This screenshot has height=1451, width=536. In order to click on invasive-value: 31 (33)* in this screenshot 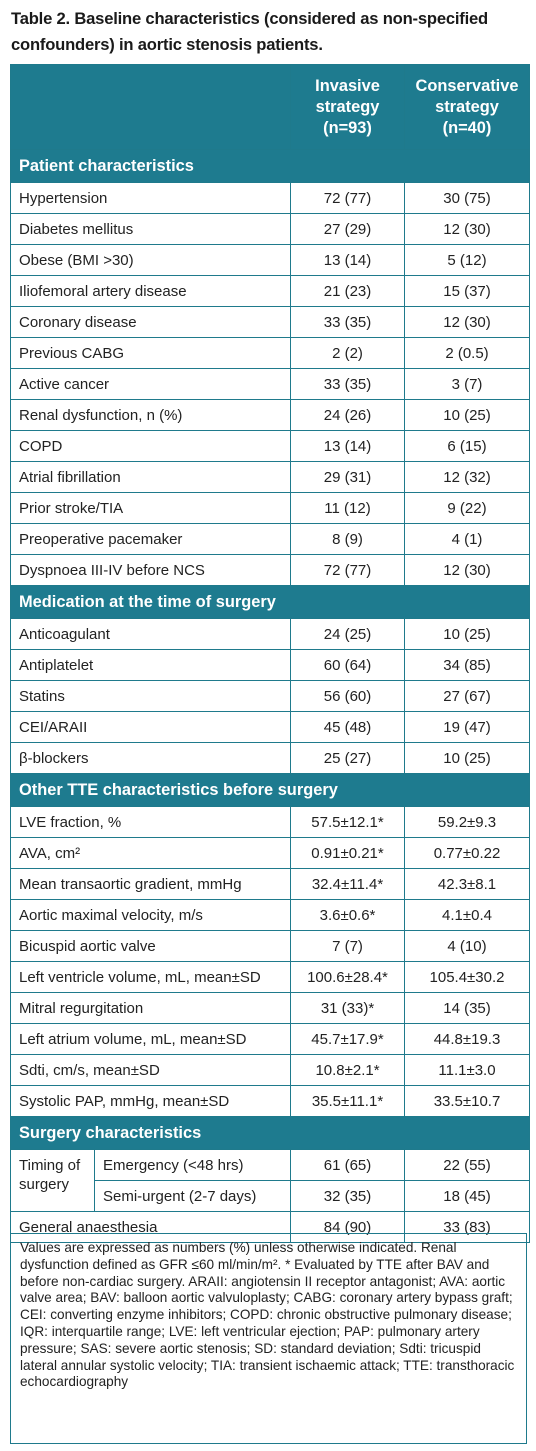, I will do `click(347, 1008)`.